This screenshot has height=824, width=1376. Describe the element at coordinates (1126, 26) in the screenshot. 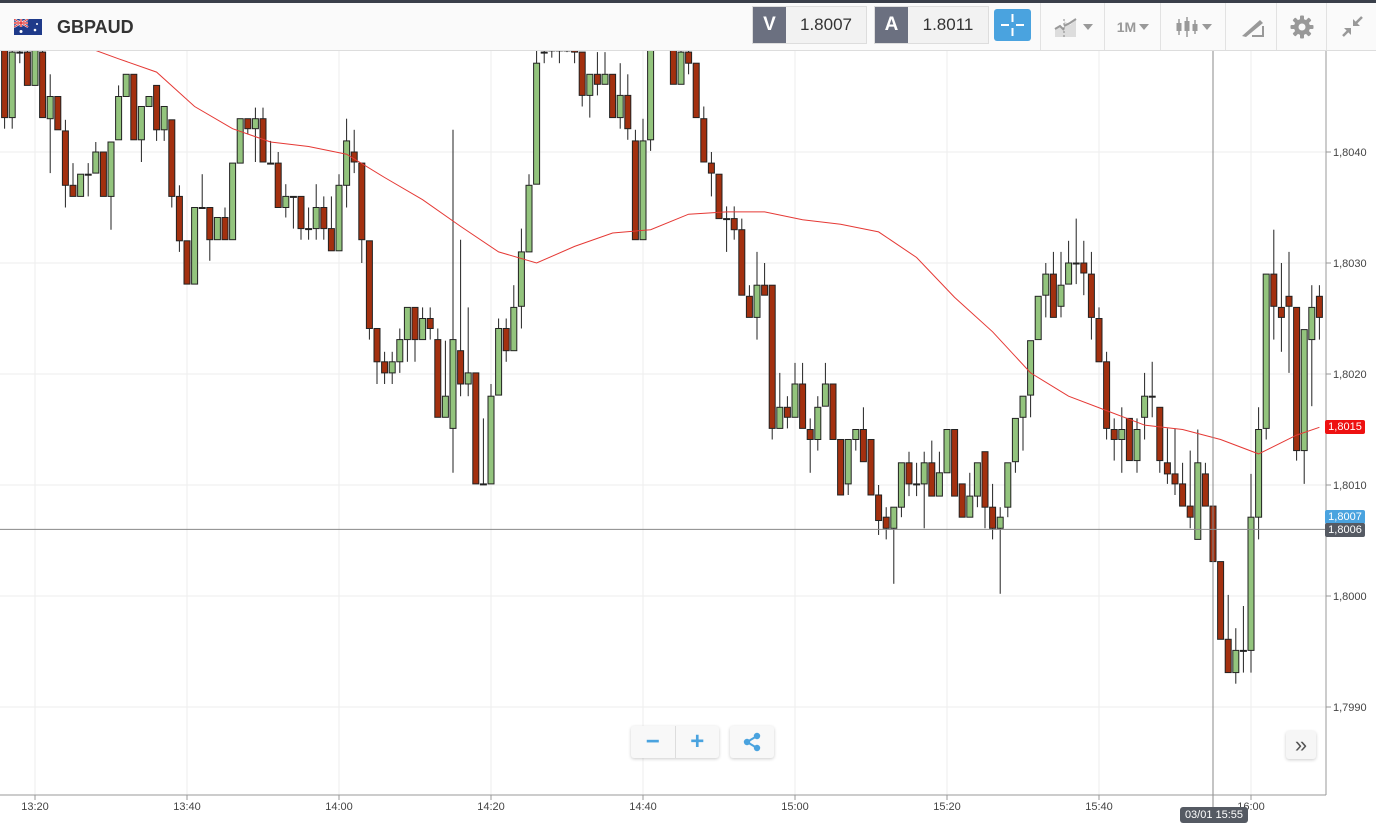

I see `timeframe-label: 1M` at that location.